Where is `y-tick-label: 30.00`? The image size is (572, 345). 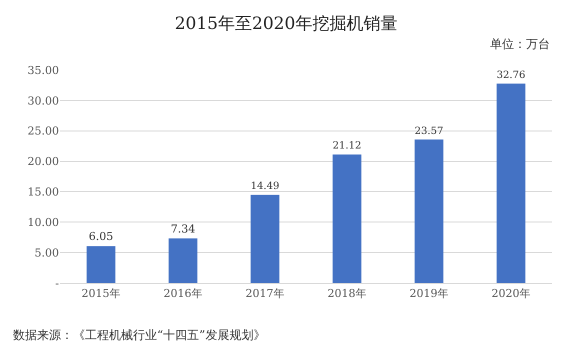
y-tick-label: 30.00 is located at coordinates (43, 101).